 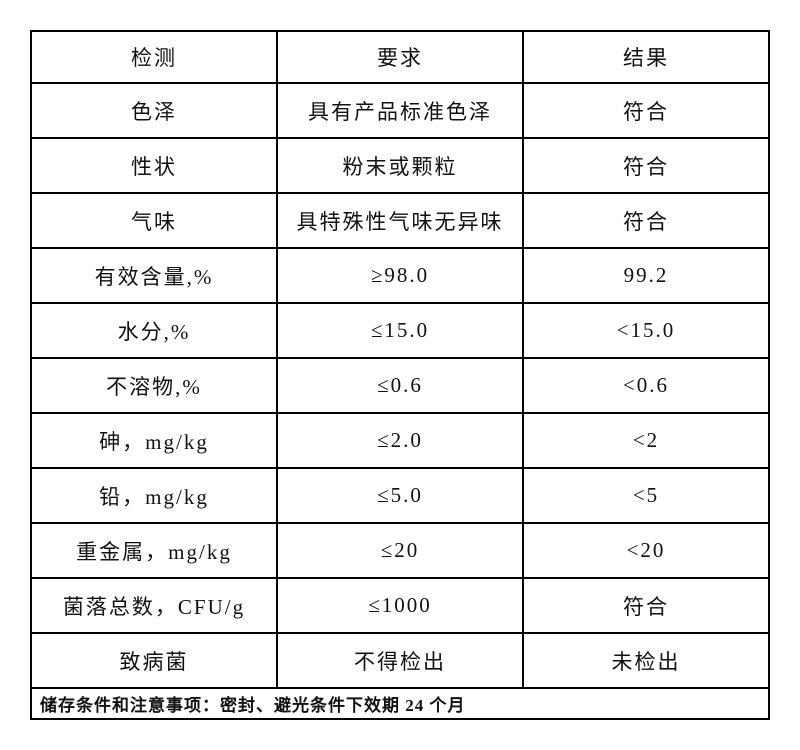 I want to click on table-row: 有效含量,% ≥98.0 99.2, so click(x=400, y=275).